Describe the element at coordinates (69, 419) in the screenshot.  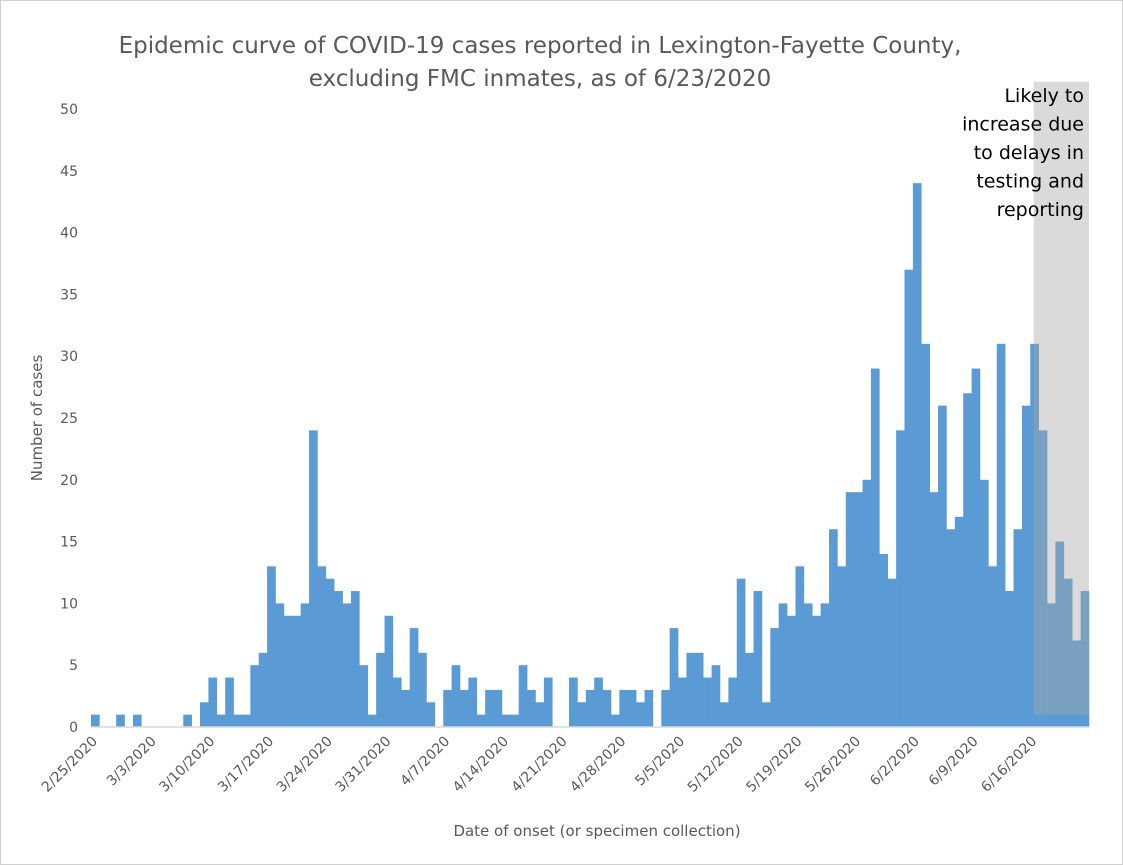
I see `y-tick-label: 25` at that location.